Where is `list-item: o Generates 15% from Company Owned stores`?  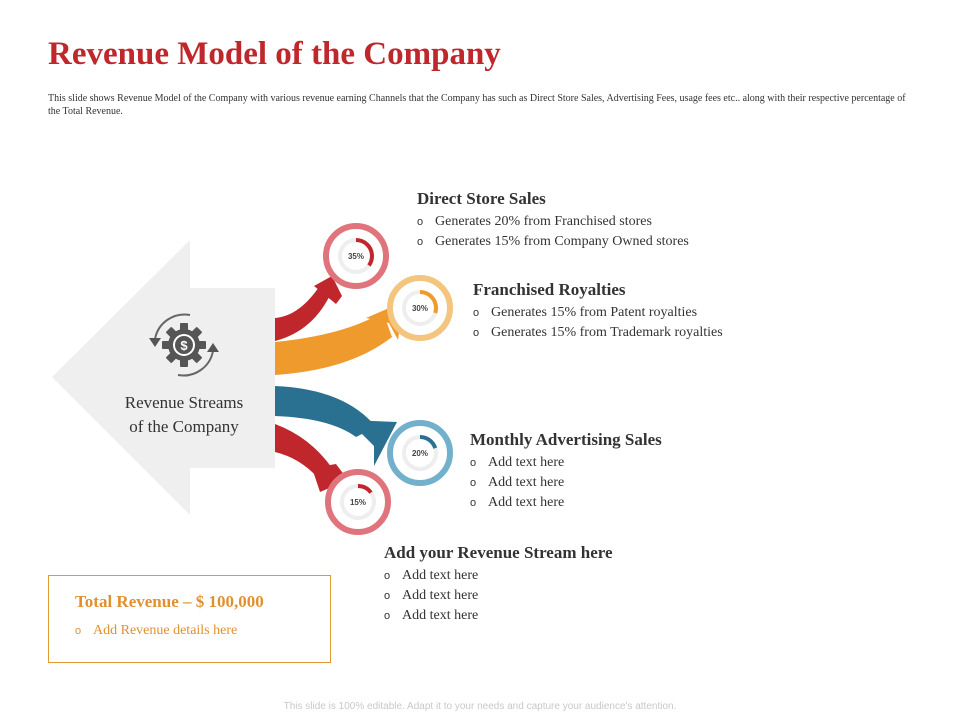 list-item: o Generates 15% from Company Owned stores is located at coordinates (553, 242).